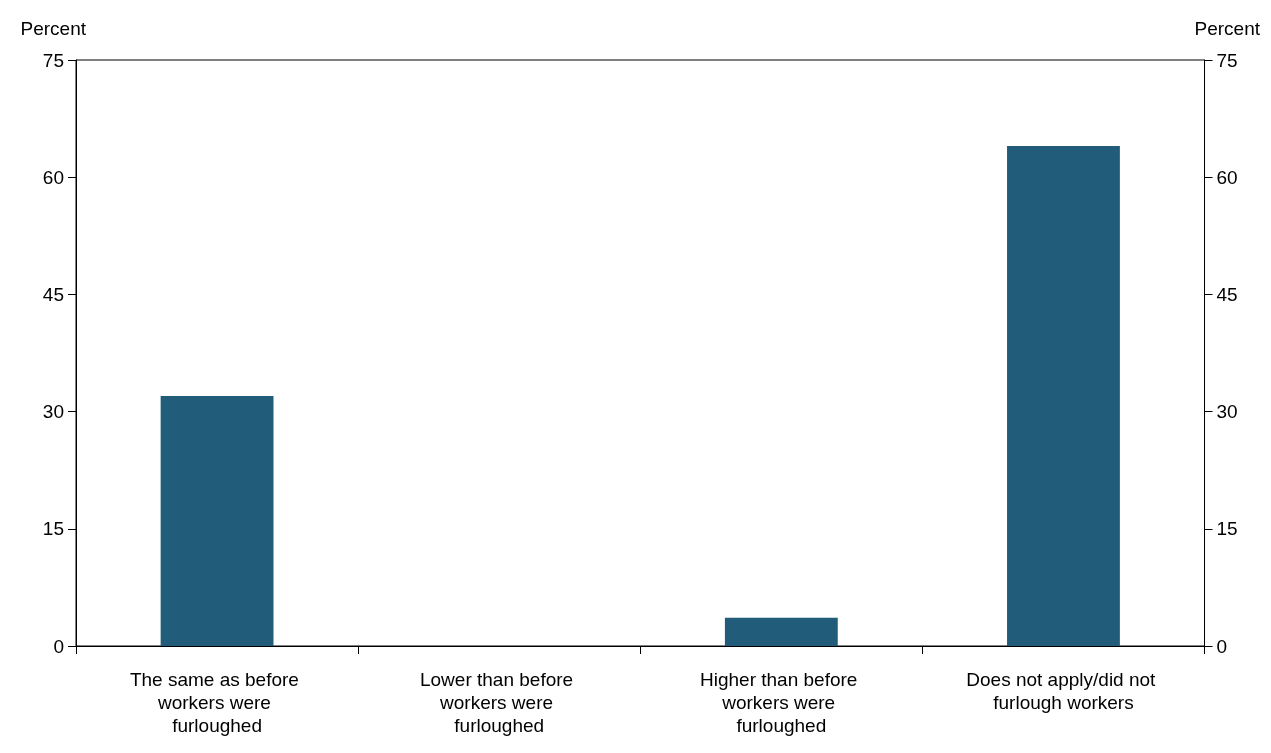 This screenshot has width=1271, height=753. What do you see at coordinates (53, 529) in the screenshot?
I see `y-tick-label: 15` at bounding box center [53, 529].